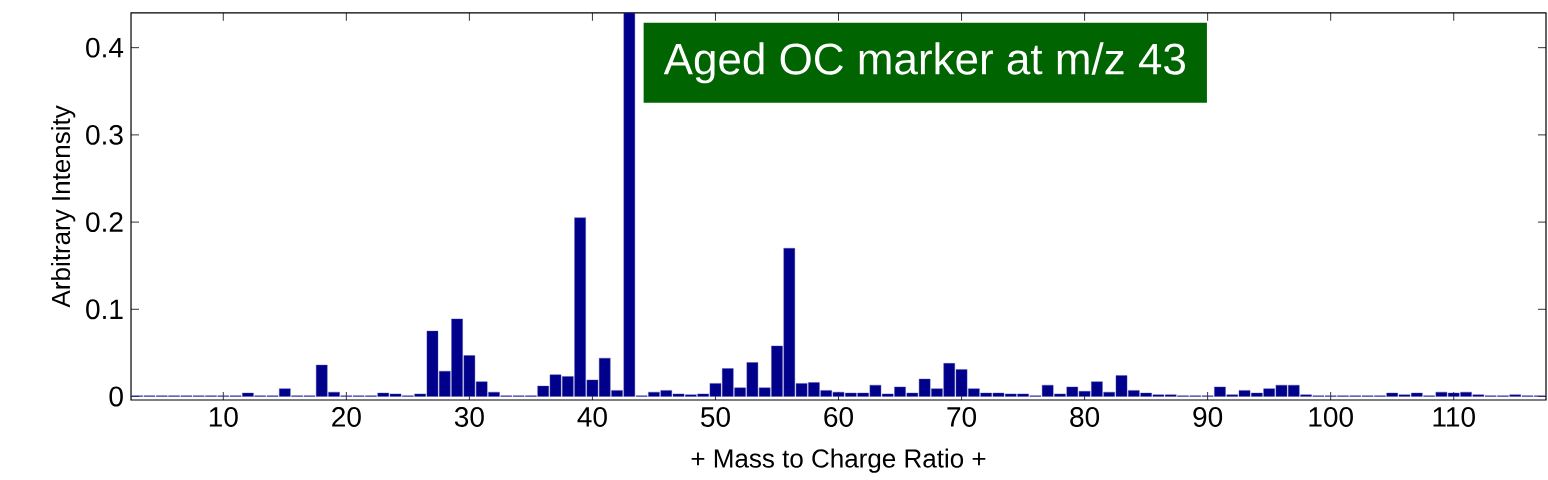 This screenshot has width=1548, height=480. I want to click on y-tick-label: 0.2, so click(104, 222).